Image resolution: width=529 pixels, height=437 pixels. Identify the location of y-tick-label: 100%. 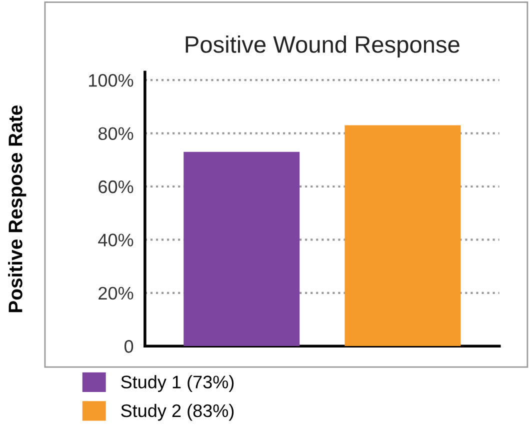
(111, 80).